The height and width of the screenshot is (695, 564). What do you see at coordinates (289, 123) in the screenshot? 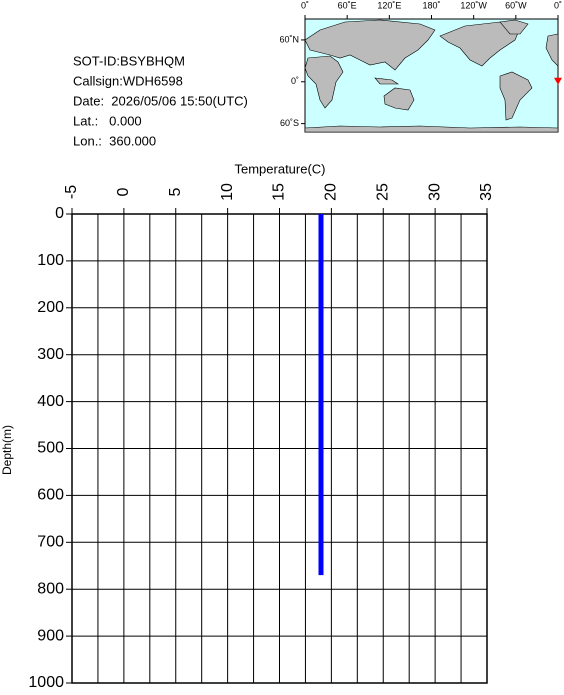
I see `map-lat-label: 60˚S` at bounding box center [289, 123].